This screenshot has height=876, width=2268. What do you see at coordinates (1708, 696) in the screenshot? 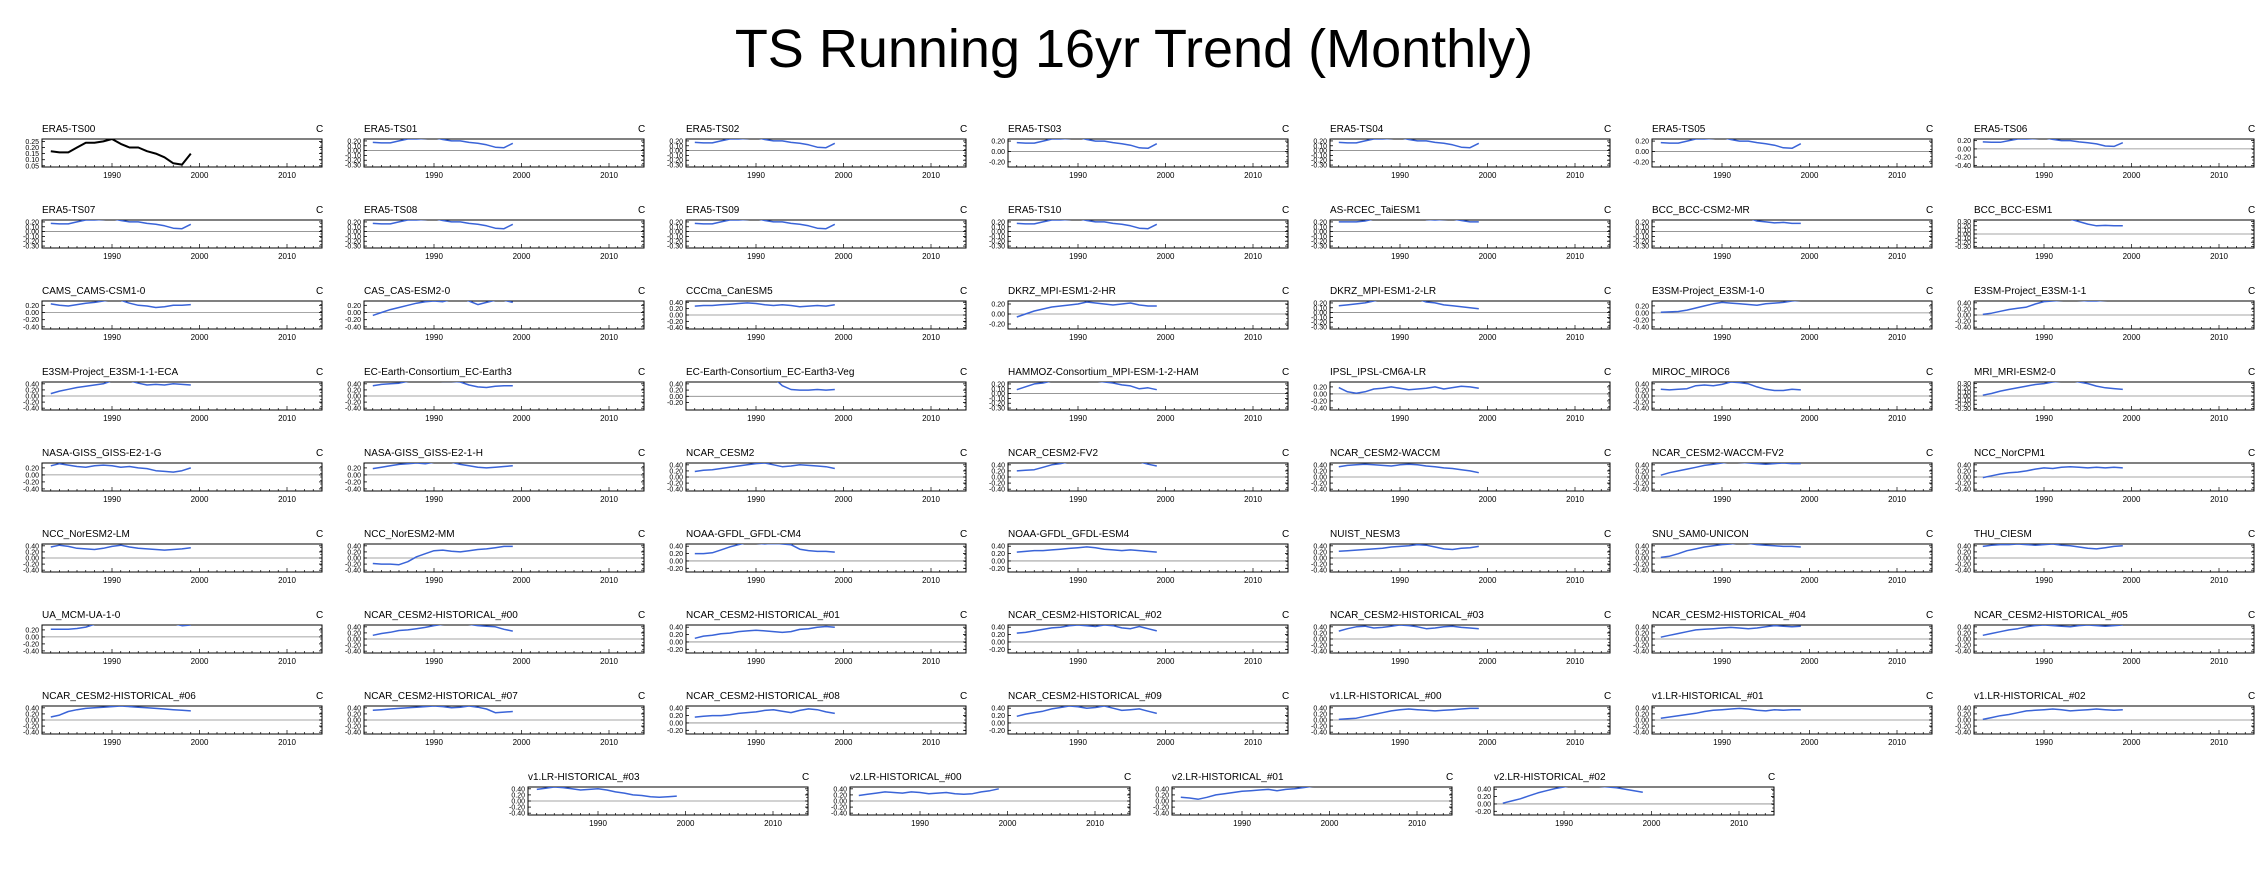
I see `panel-title: v1.LR-HISTORICAL_#01` at bounding box center [1708, 696].